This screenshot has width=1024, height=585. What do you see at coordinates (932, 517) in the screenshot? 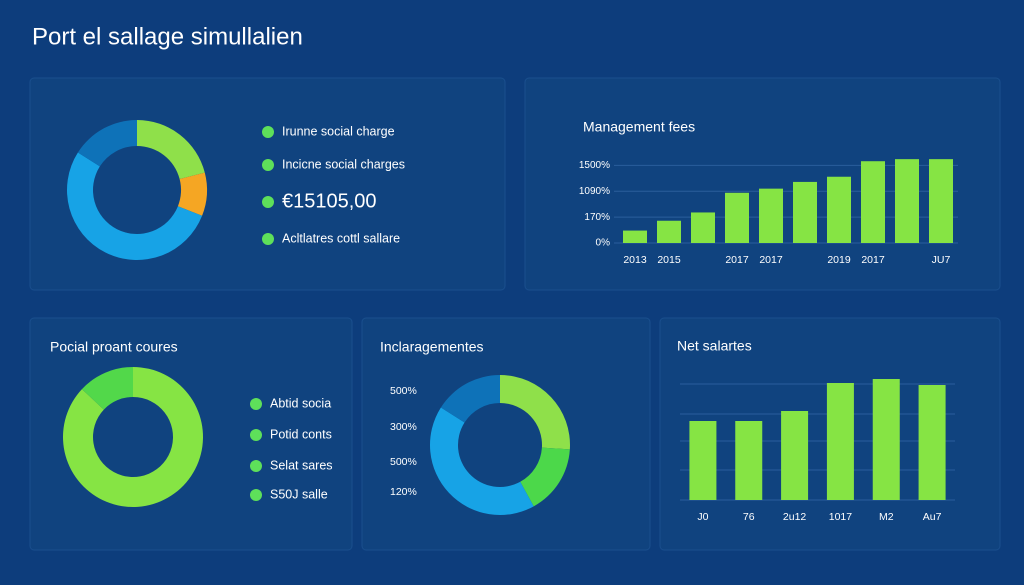
I see `x-tick-label: Au7` at bounding box center [932, 517].